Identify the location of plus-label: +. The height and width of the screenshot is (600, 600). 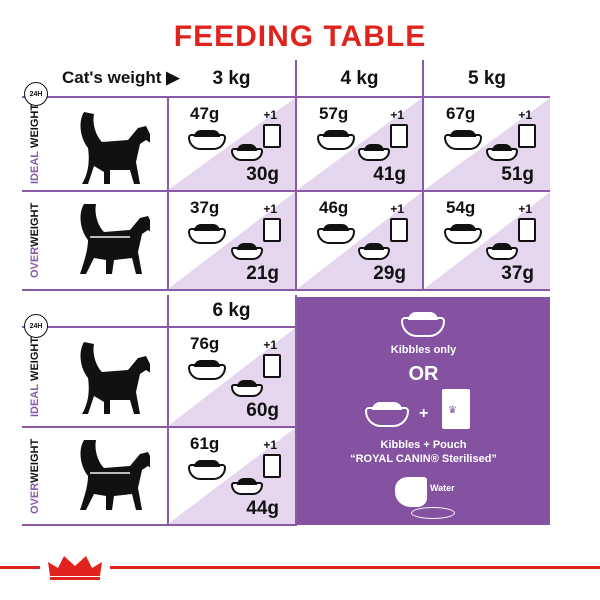
(424, 413).